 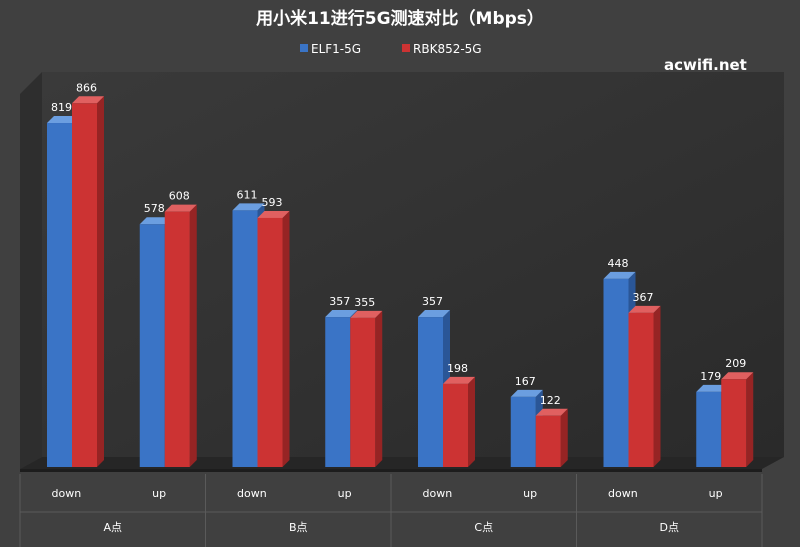 I want to click on group-label: C点, so click(x=483, y=527).